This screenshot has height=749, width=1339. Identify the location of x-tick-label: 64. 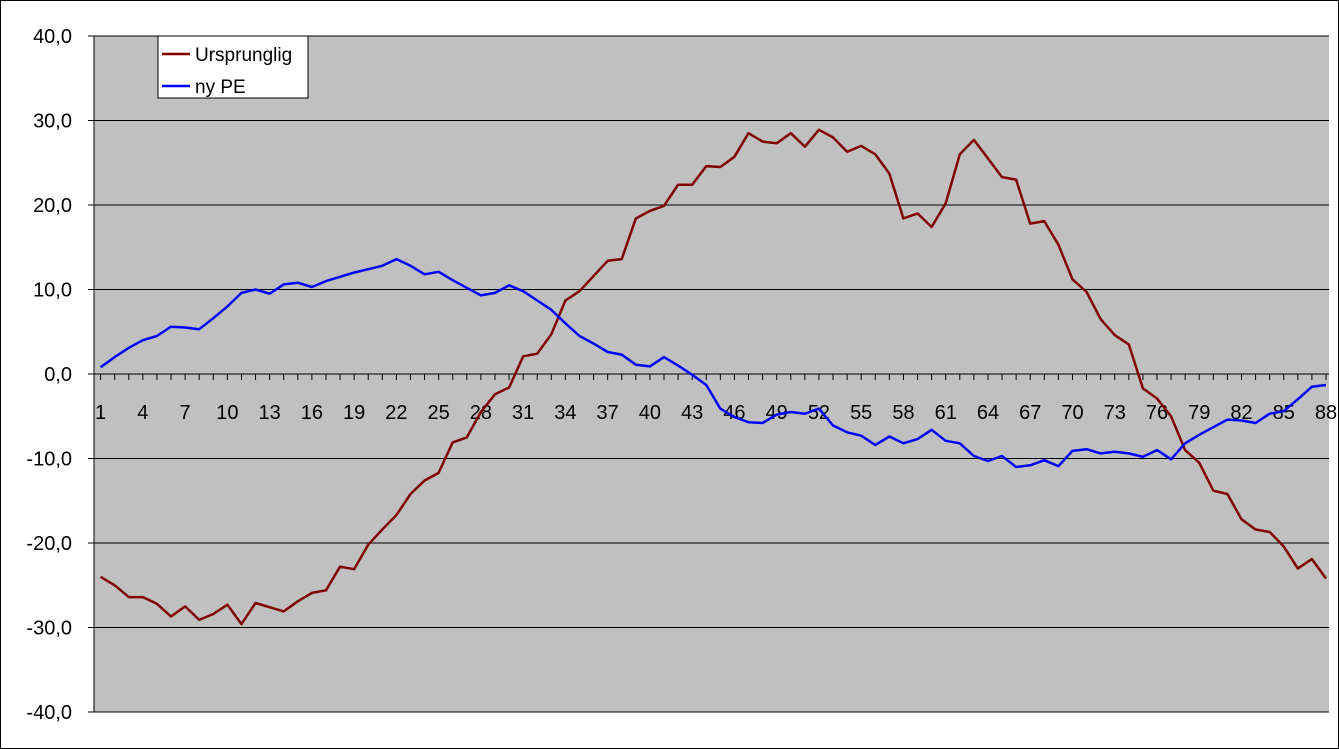
(988, 413).